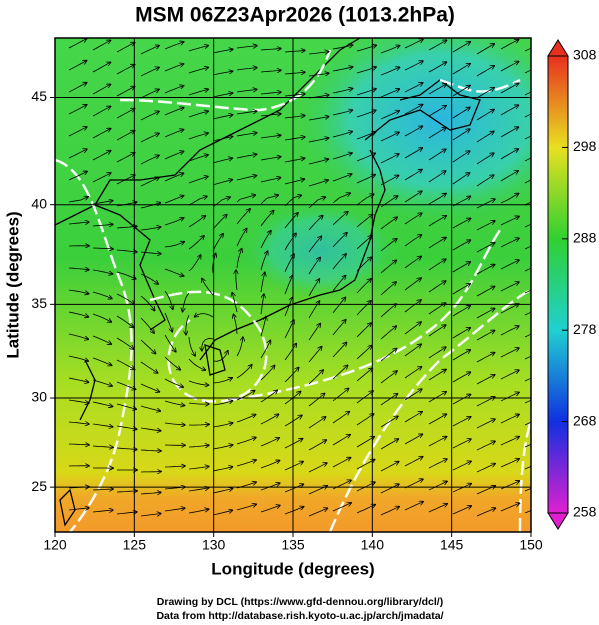  I want to click on colorbar-tick-label: 308, so click(585, 55).